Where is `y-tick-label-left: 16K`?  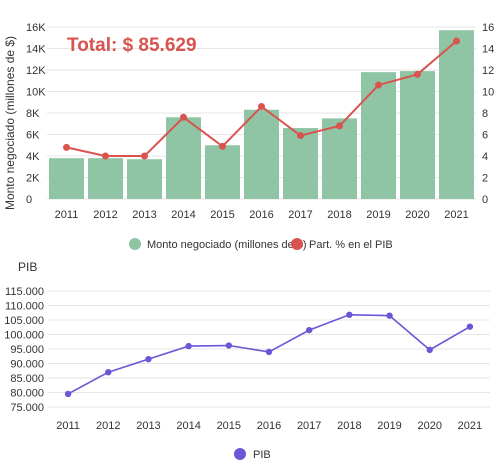
y-tick-label-left: 16K is located at coordinates (36, 28).